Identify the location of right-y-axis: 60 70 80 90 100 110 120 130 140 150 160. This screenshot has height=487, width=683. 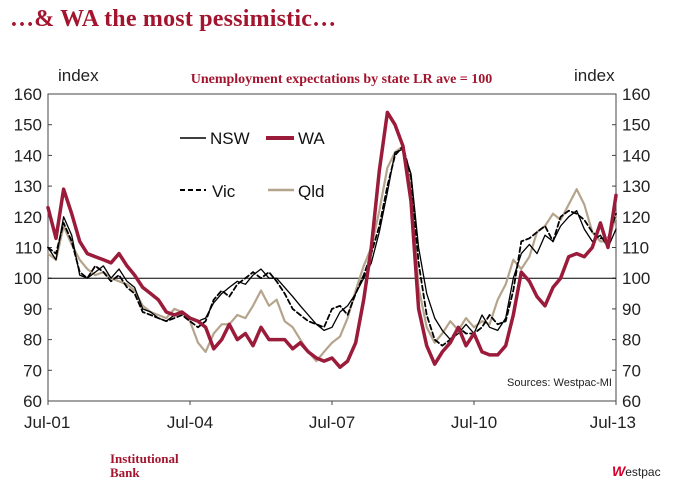
(631, 248).